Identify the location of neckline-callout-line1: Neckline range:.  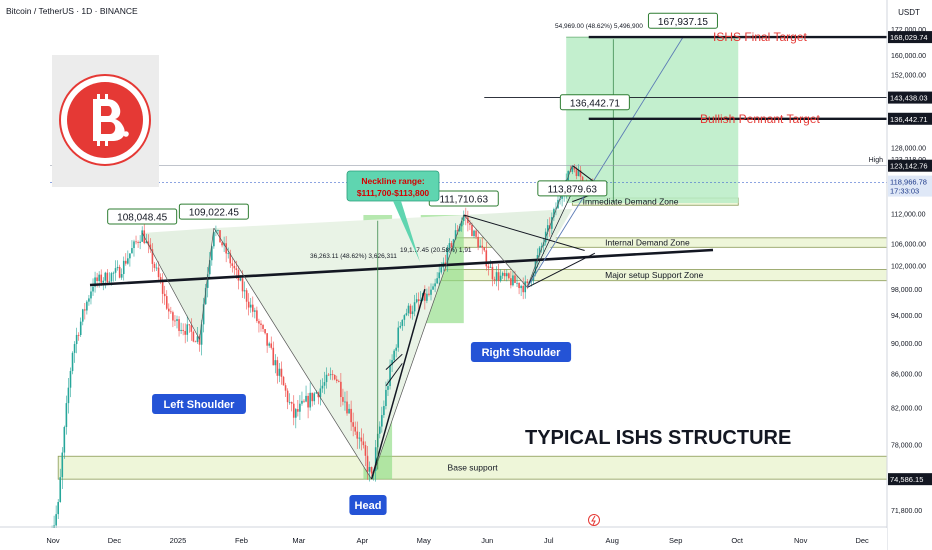
(392, 181).